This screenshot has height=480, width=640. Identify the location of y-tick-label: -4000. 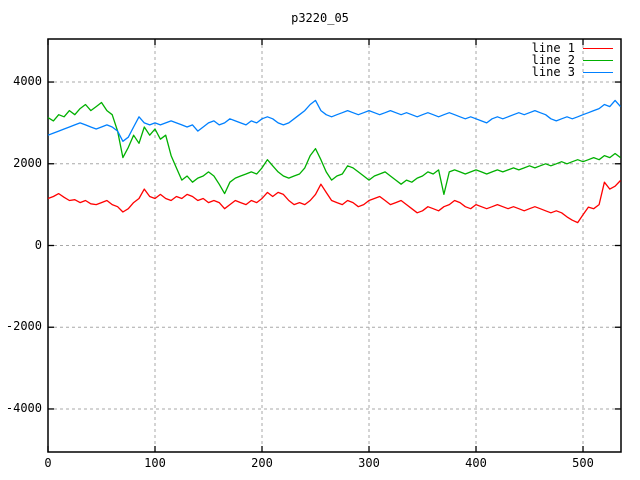
(23, 407).